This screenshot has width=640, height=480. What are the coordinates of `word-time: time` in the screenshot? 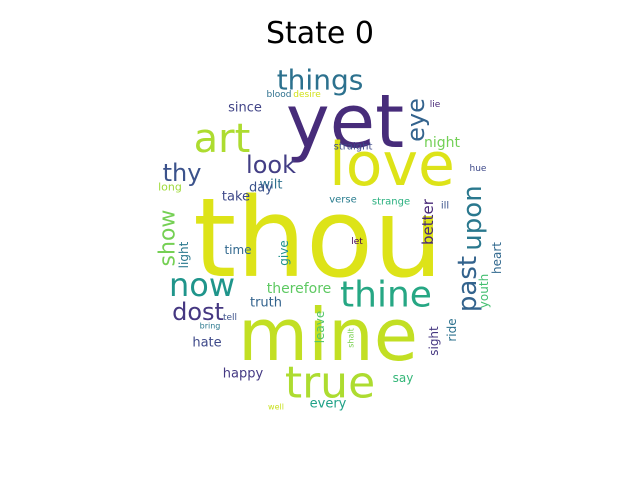 It's located at (237, 250).